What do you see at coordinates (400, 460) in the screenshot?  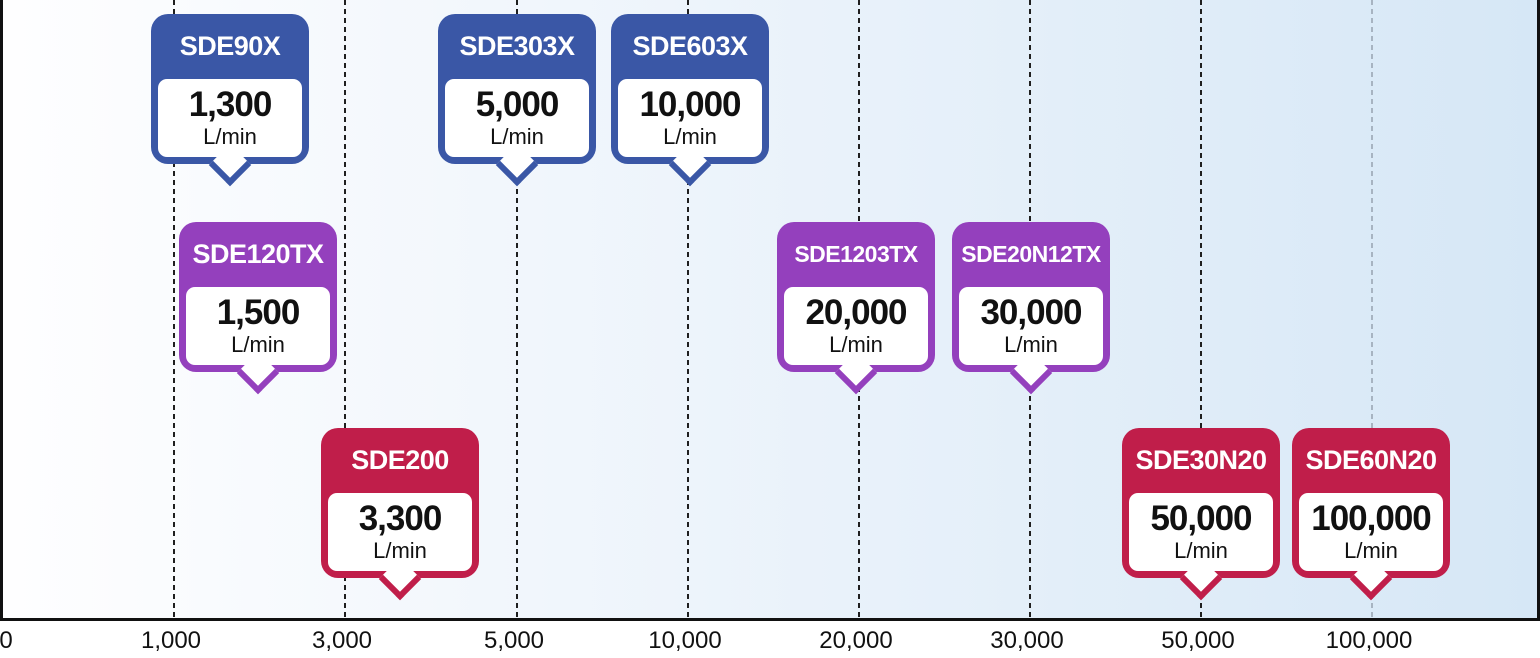 I see `model-name: SDE200` at bounding box center [400, 460].